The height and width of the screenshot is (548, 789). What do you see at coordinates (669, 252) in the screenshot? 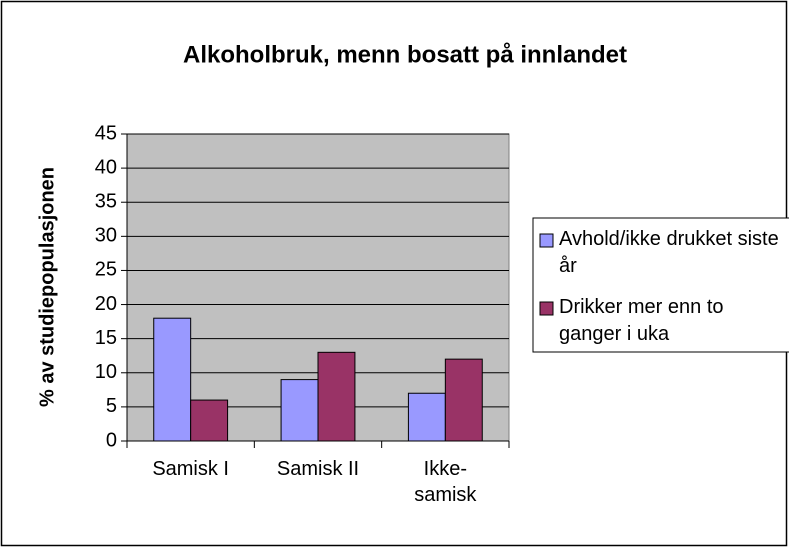
I see `legend-label: Avhold/ikke drukket siste år` at bounding box center [669, 252].